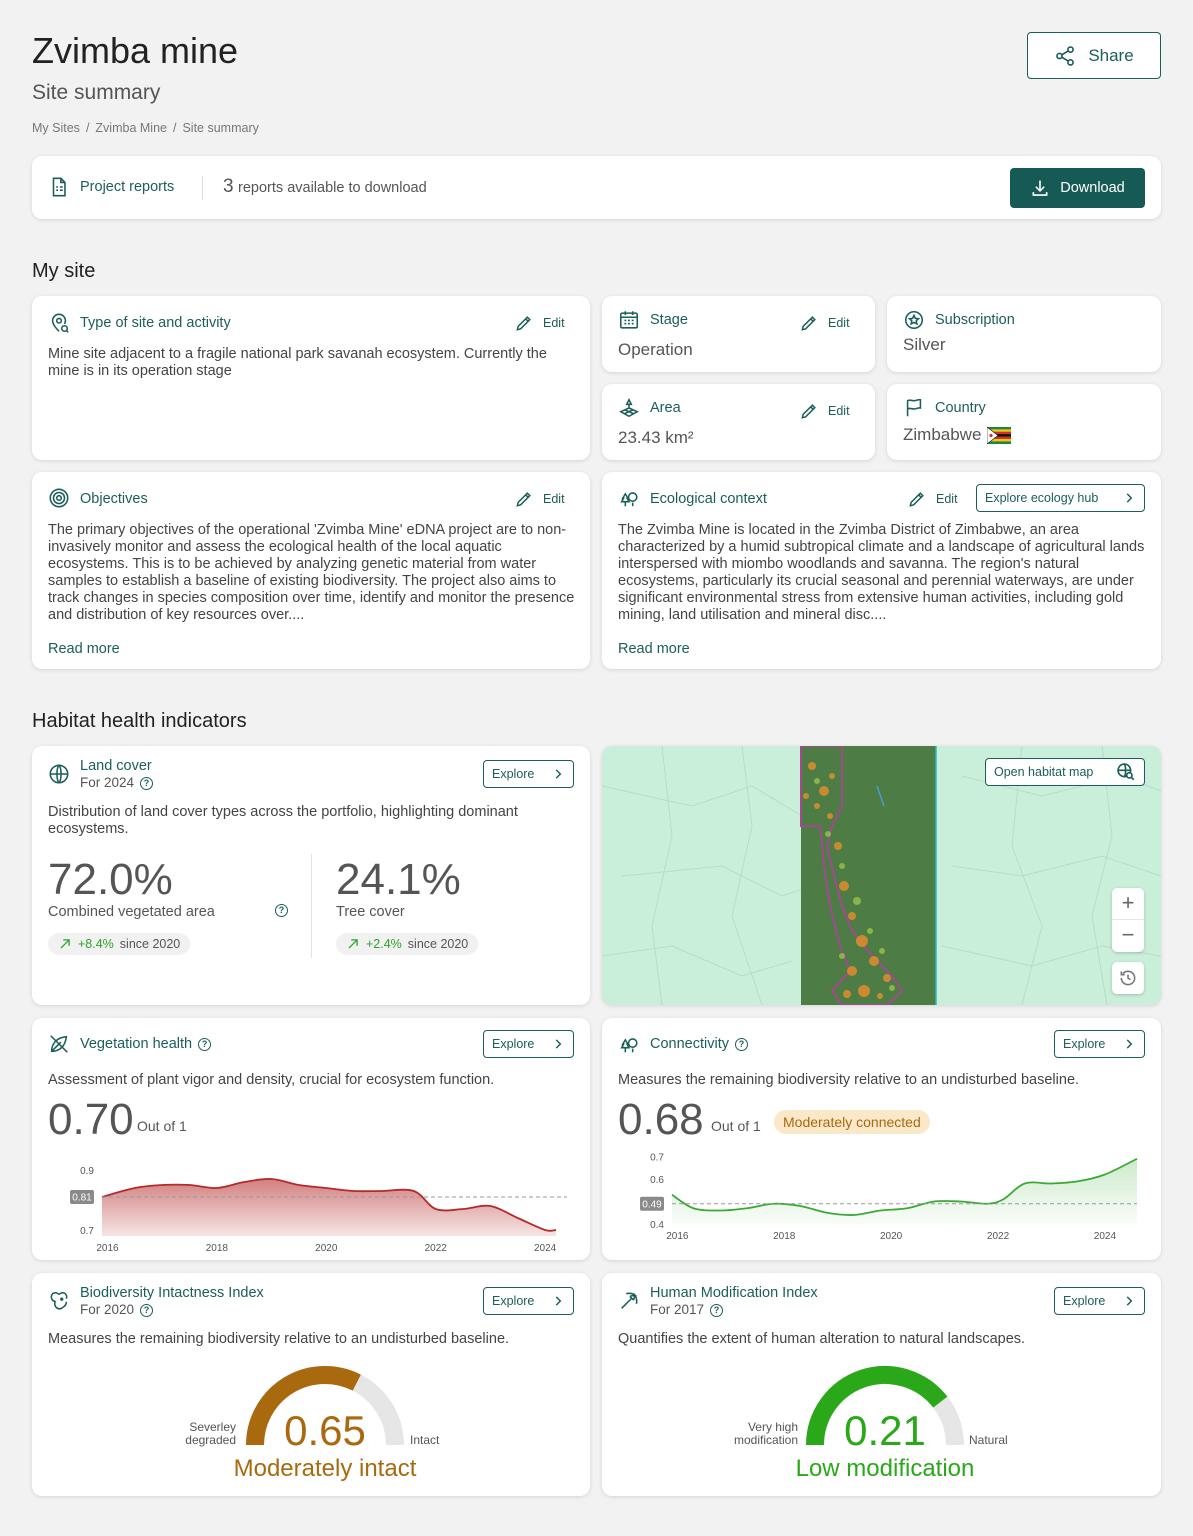 The height and width of the screenshot is (1536, 1193). Describe the element at coordinates (107, 782) in the screenshot. I see `land-cover-period: For 2024` at that location.